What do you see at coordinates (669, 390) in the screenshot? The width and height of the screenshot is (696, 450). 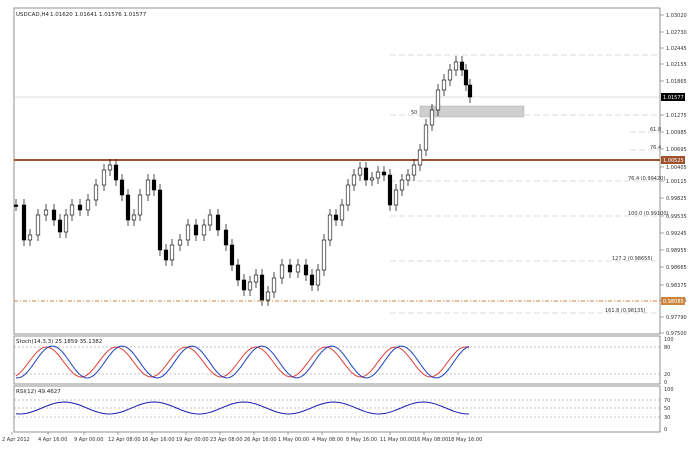 I see `rsi-level-label: 100` at bounding box center [669, 390].